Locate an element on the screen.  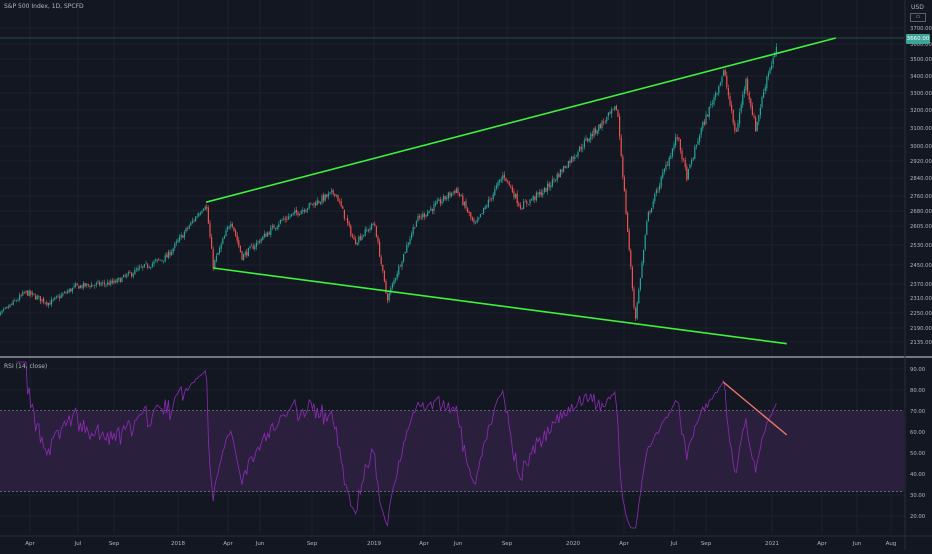
price-axis-label: 3100.00 is located at coordinates (921, 129).